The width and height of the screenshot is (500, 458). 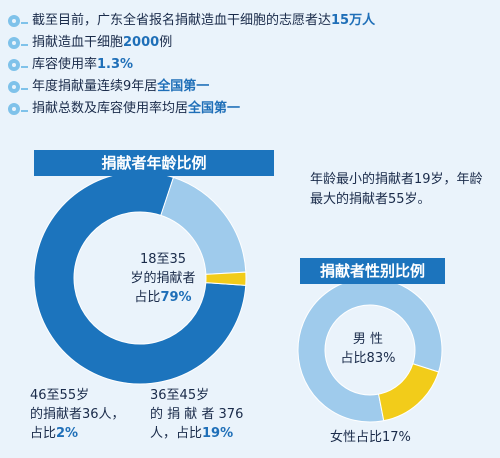 What do you see at coordinates (368, 339) in the screenshot?
I see `label-line: 男 性` at bounding box center [368, 339].